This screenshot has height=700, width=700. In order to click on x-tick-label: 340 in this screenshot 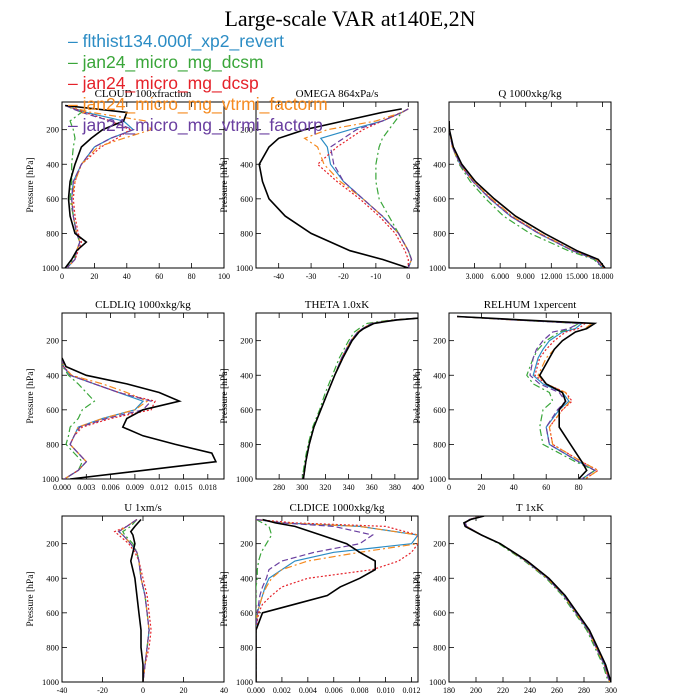, I will do `click(349, 487)`.